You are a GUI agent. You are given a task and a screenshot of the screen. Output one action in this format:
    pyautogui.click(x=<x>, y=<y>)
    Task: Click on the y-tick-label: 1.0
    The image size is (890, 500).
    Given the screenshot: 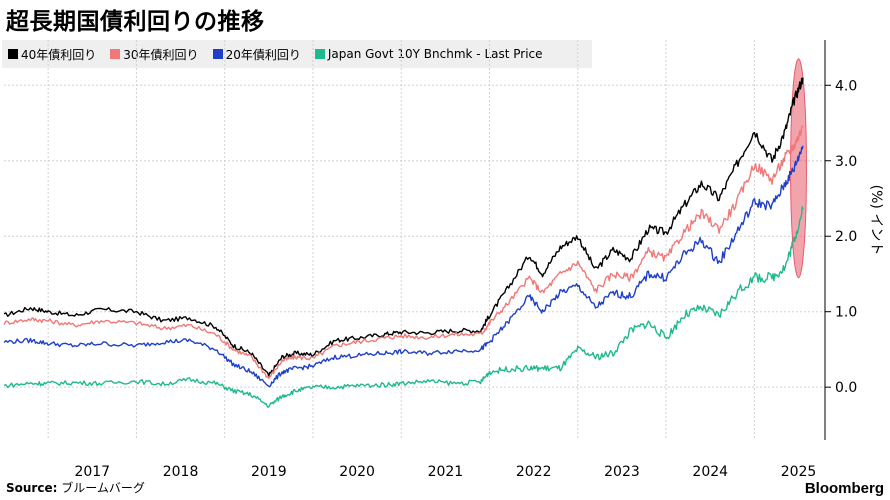 What is the action you would take?
    pyautogui.click(x=846, y=313)
    